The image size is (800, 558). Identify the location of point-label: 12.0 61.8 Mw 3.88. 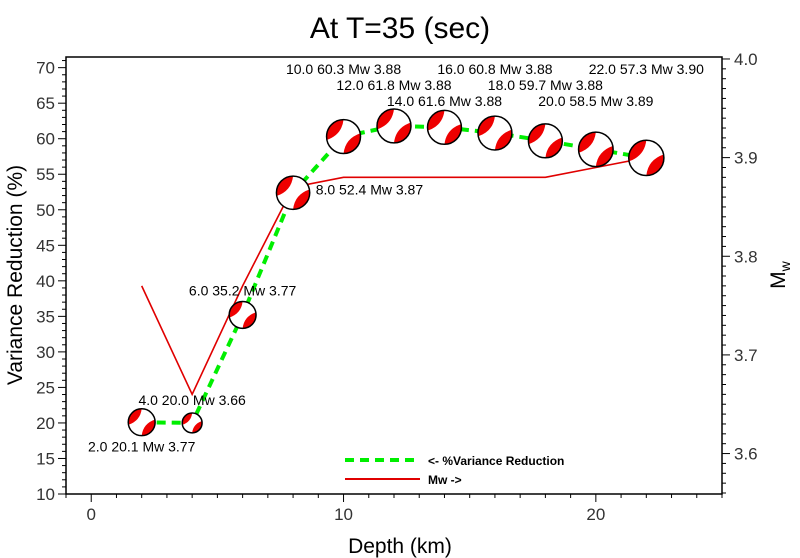
(393, 85).